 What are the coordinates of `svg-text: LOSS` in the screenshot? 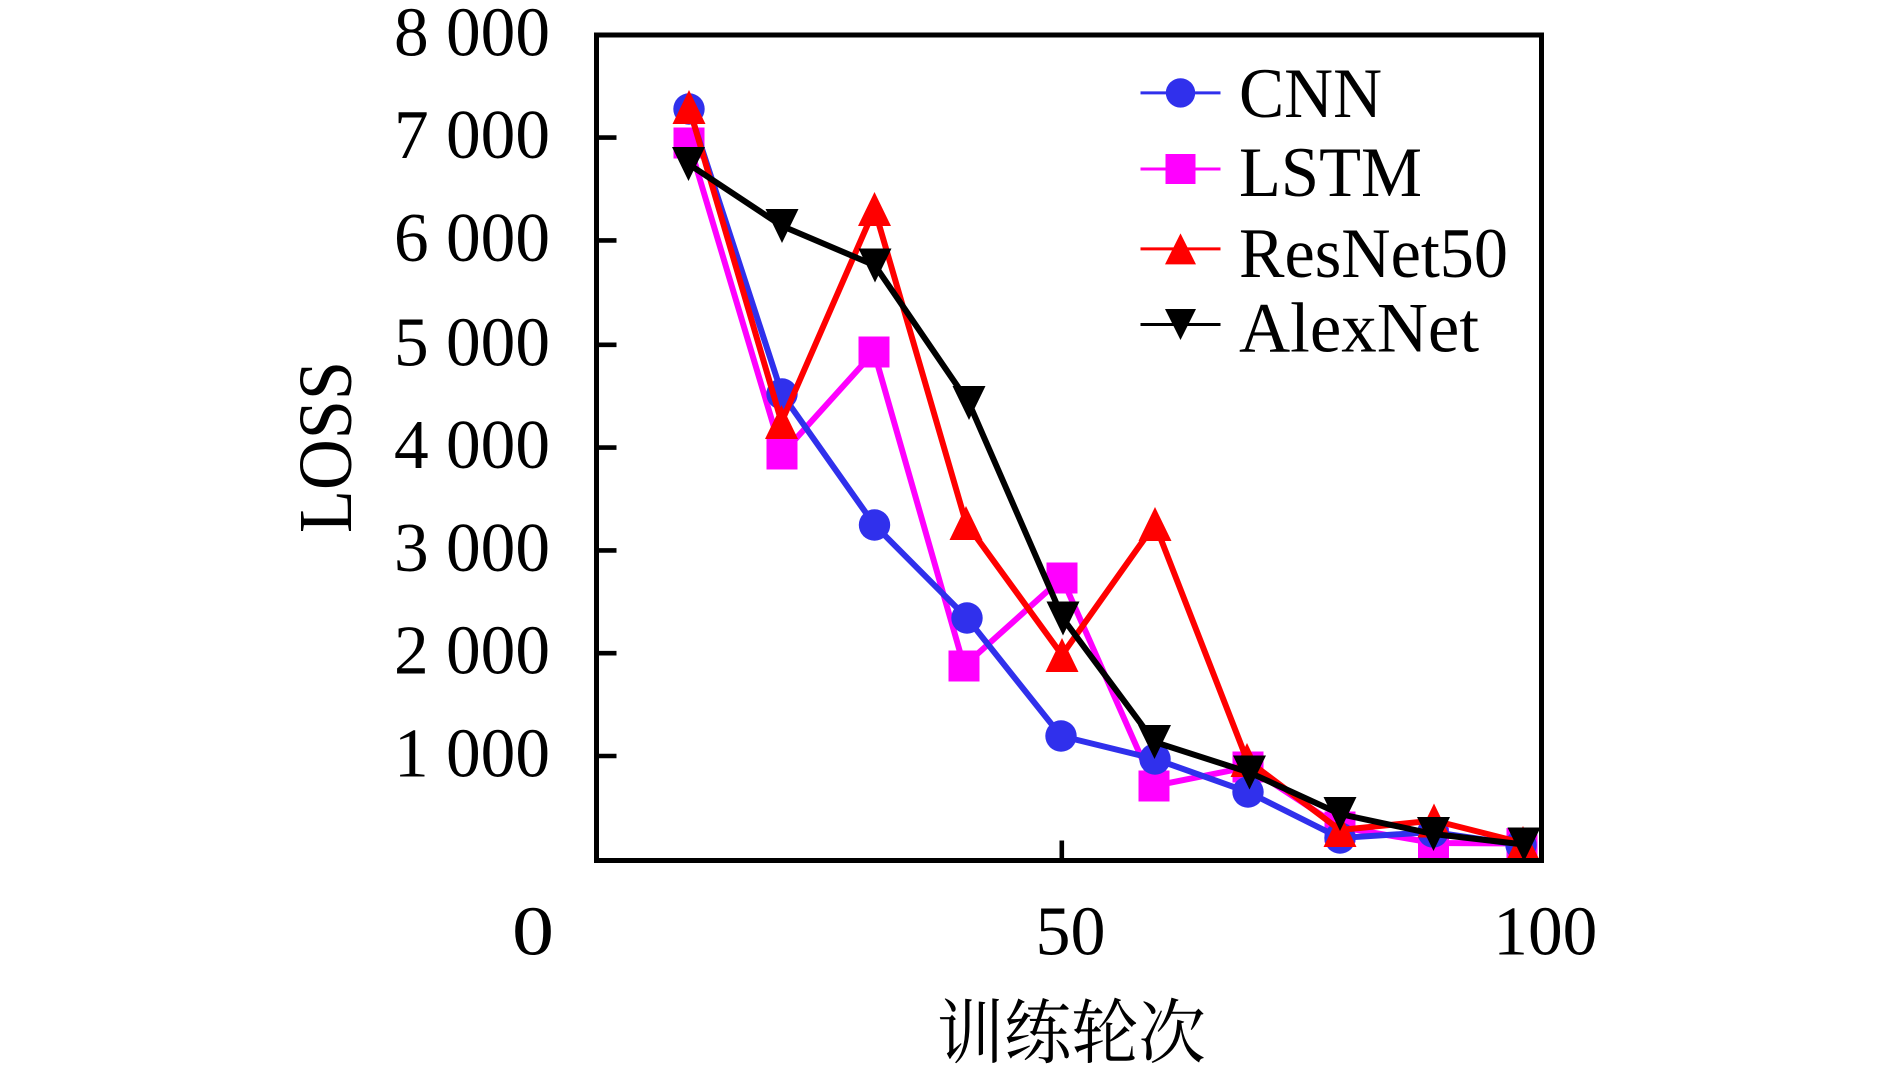 It's located at (326, 447).